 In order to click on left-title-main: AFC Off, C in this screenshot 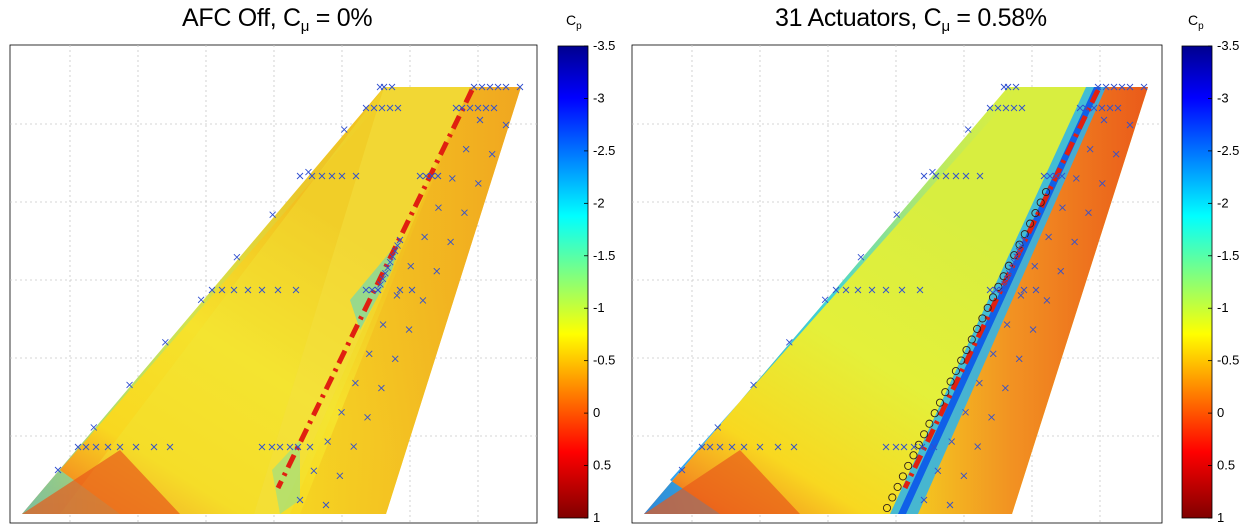, I will do `click(241, 18)`.